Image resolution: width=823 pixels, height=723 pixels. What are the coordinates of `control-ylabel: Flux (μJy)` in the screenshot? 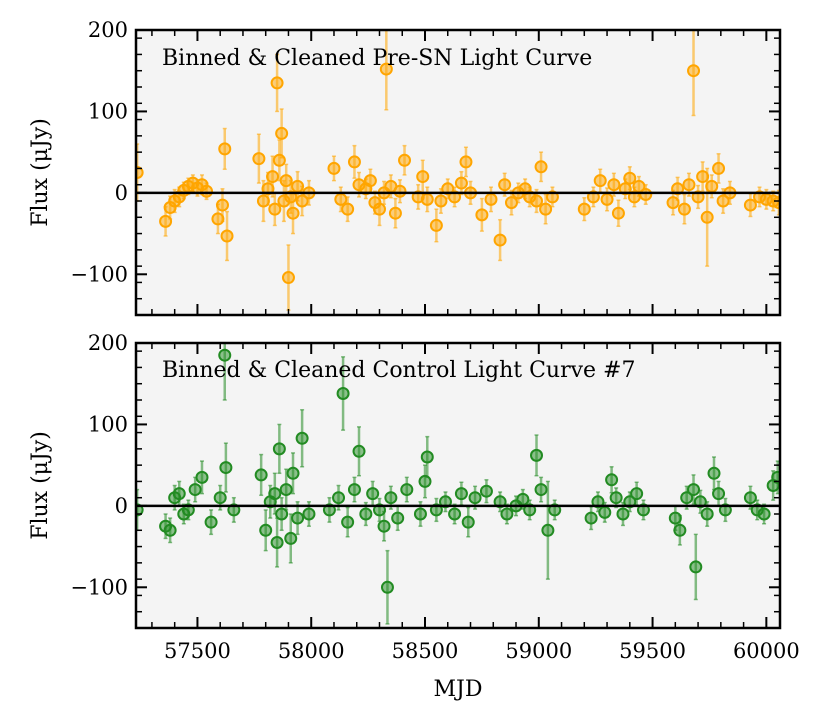 It's located at (40, 485).